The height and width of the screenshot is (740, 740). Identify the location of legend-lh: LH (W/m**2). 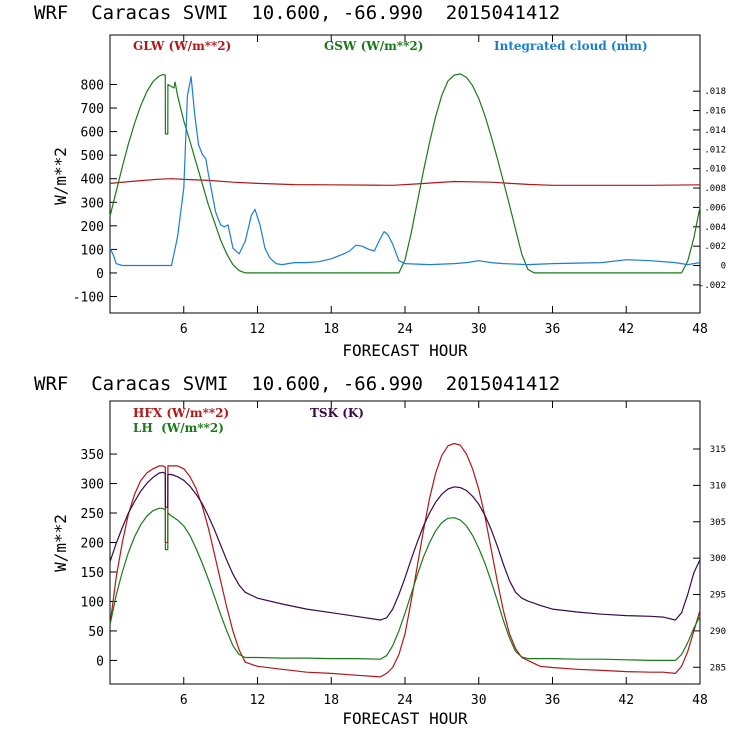
(178, 428).